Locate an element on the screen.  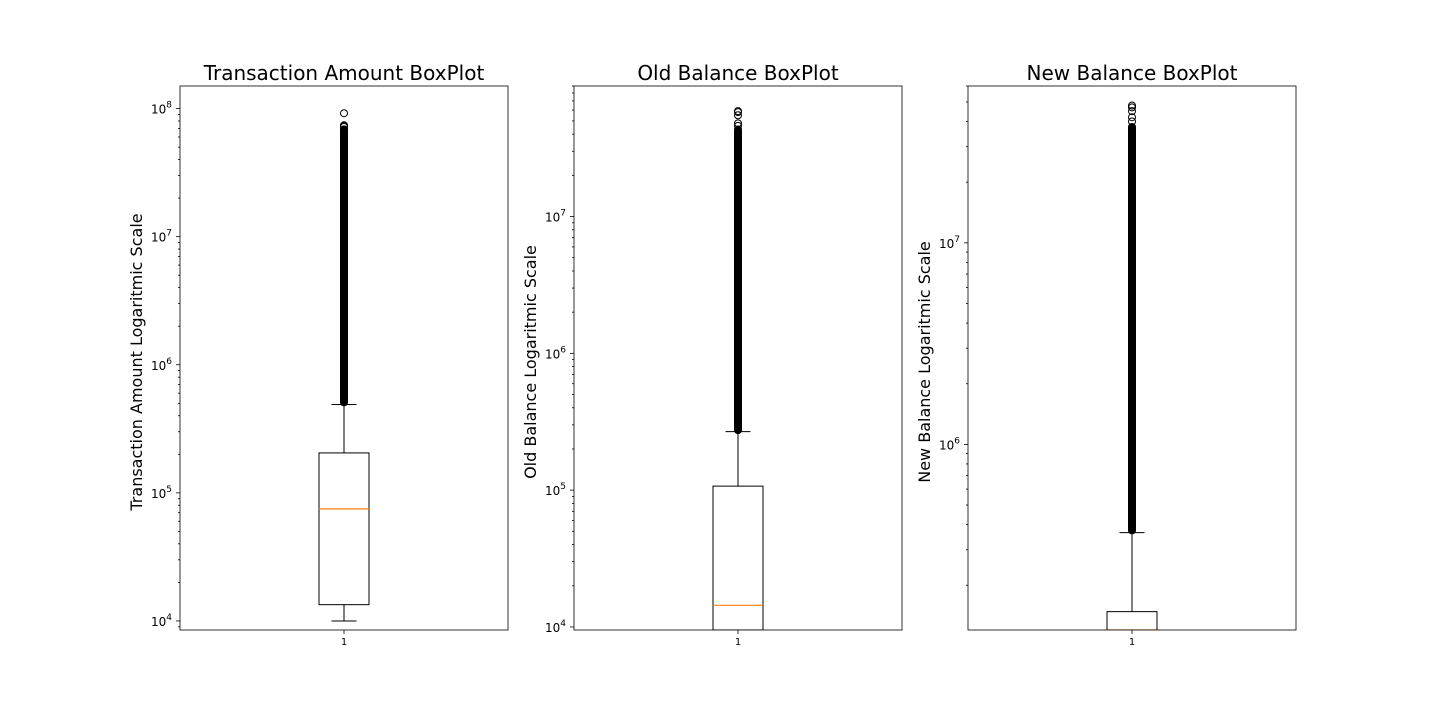
chart-title: New Balance BoxPlot is located at coordinates (1132, 73).